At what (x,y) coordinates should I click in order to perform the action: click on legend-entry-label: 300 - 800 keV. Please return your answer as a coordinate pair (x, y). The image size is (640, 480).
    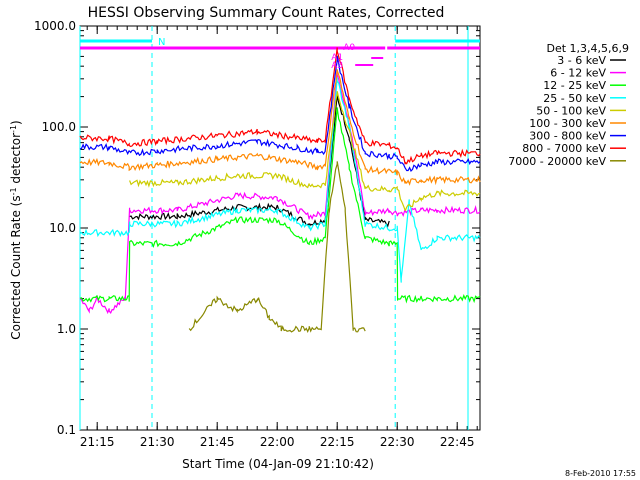
    Looking at the image, I should click on (567, 136).